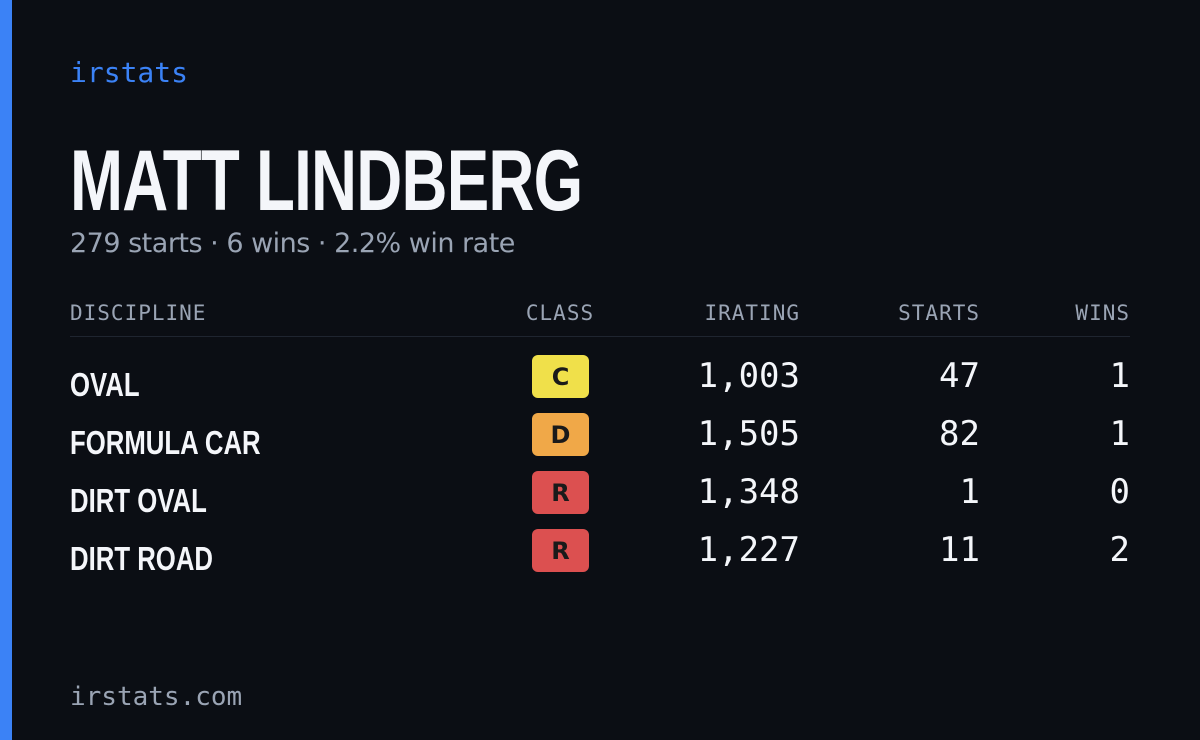  What do you see at coordinates (600, 336) in the screenshot?
I see `header-rule` at bounding box center [600, 336].